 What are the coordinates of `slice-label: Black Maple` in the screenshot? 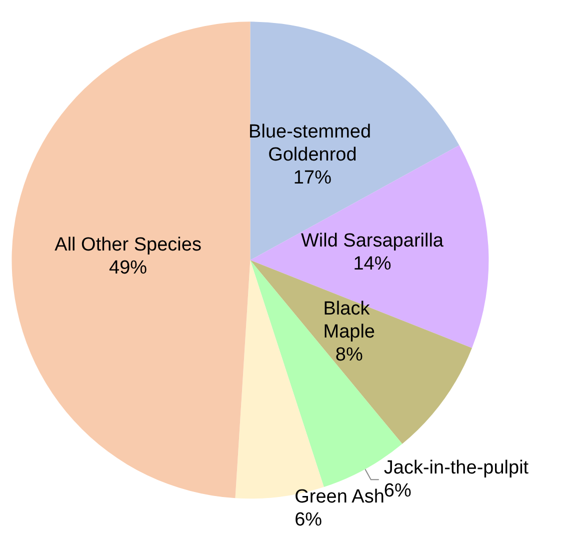 It's located at (349, 320).